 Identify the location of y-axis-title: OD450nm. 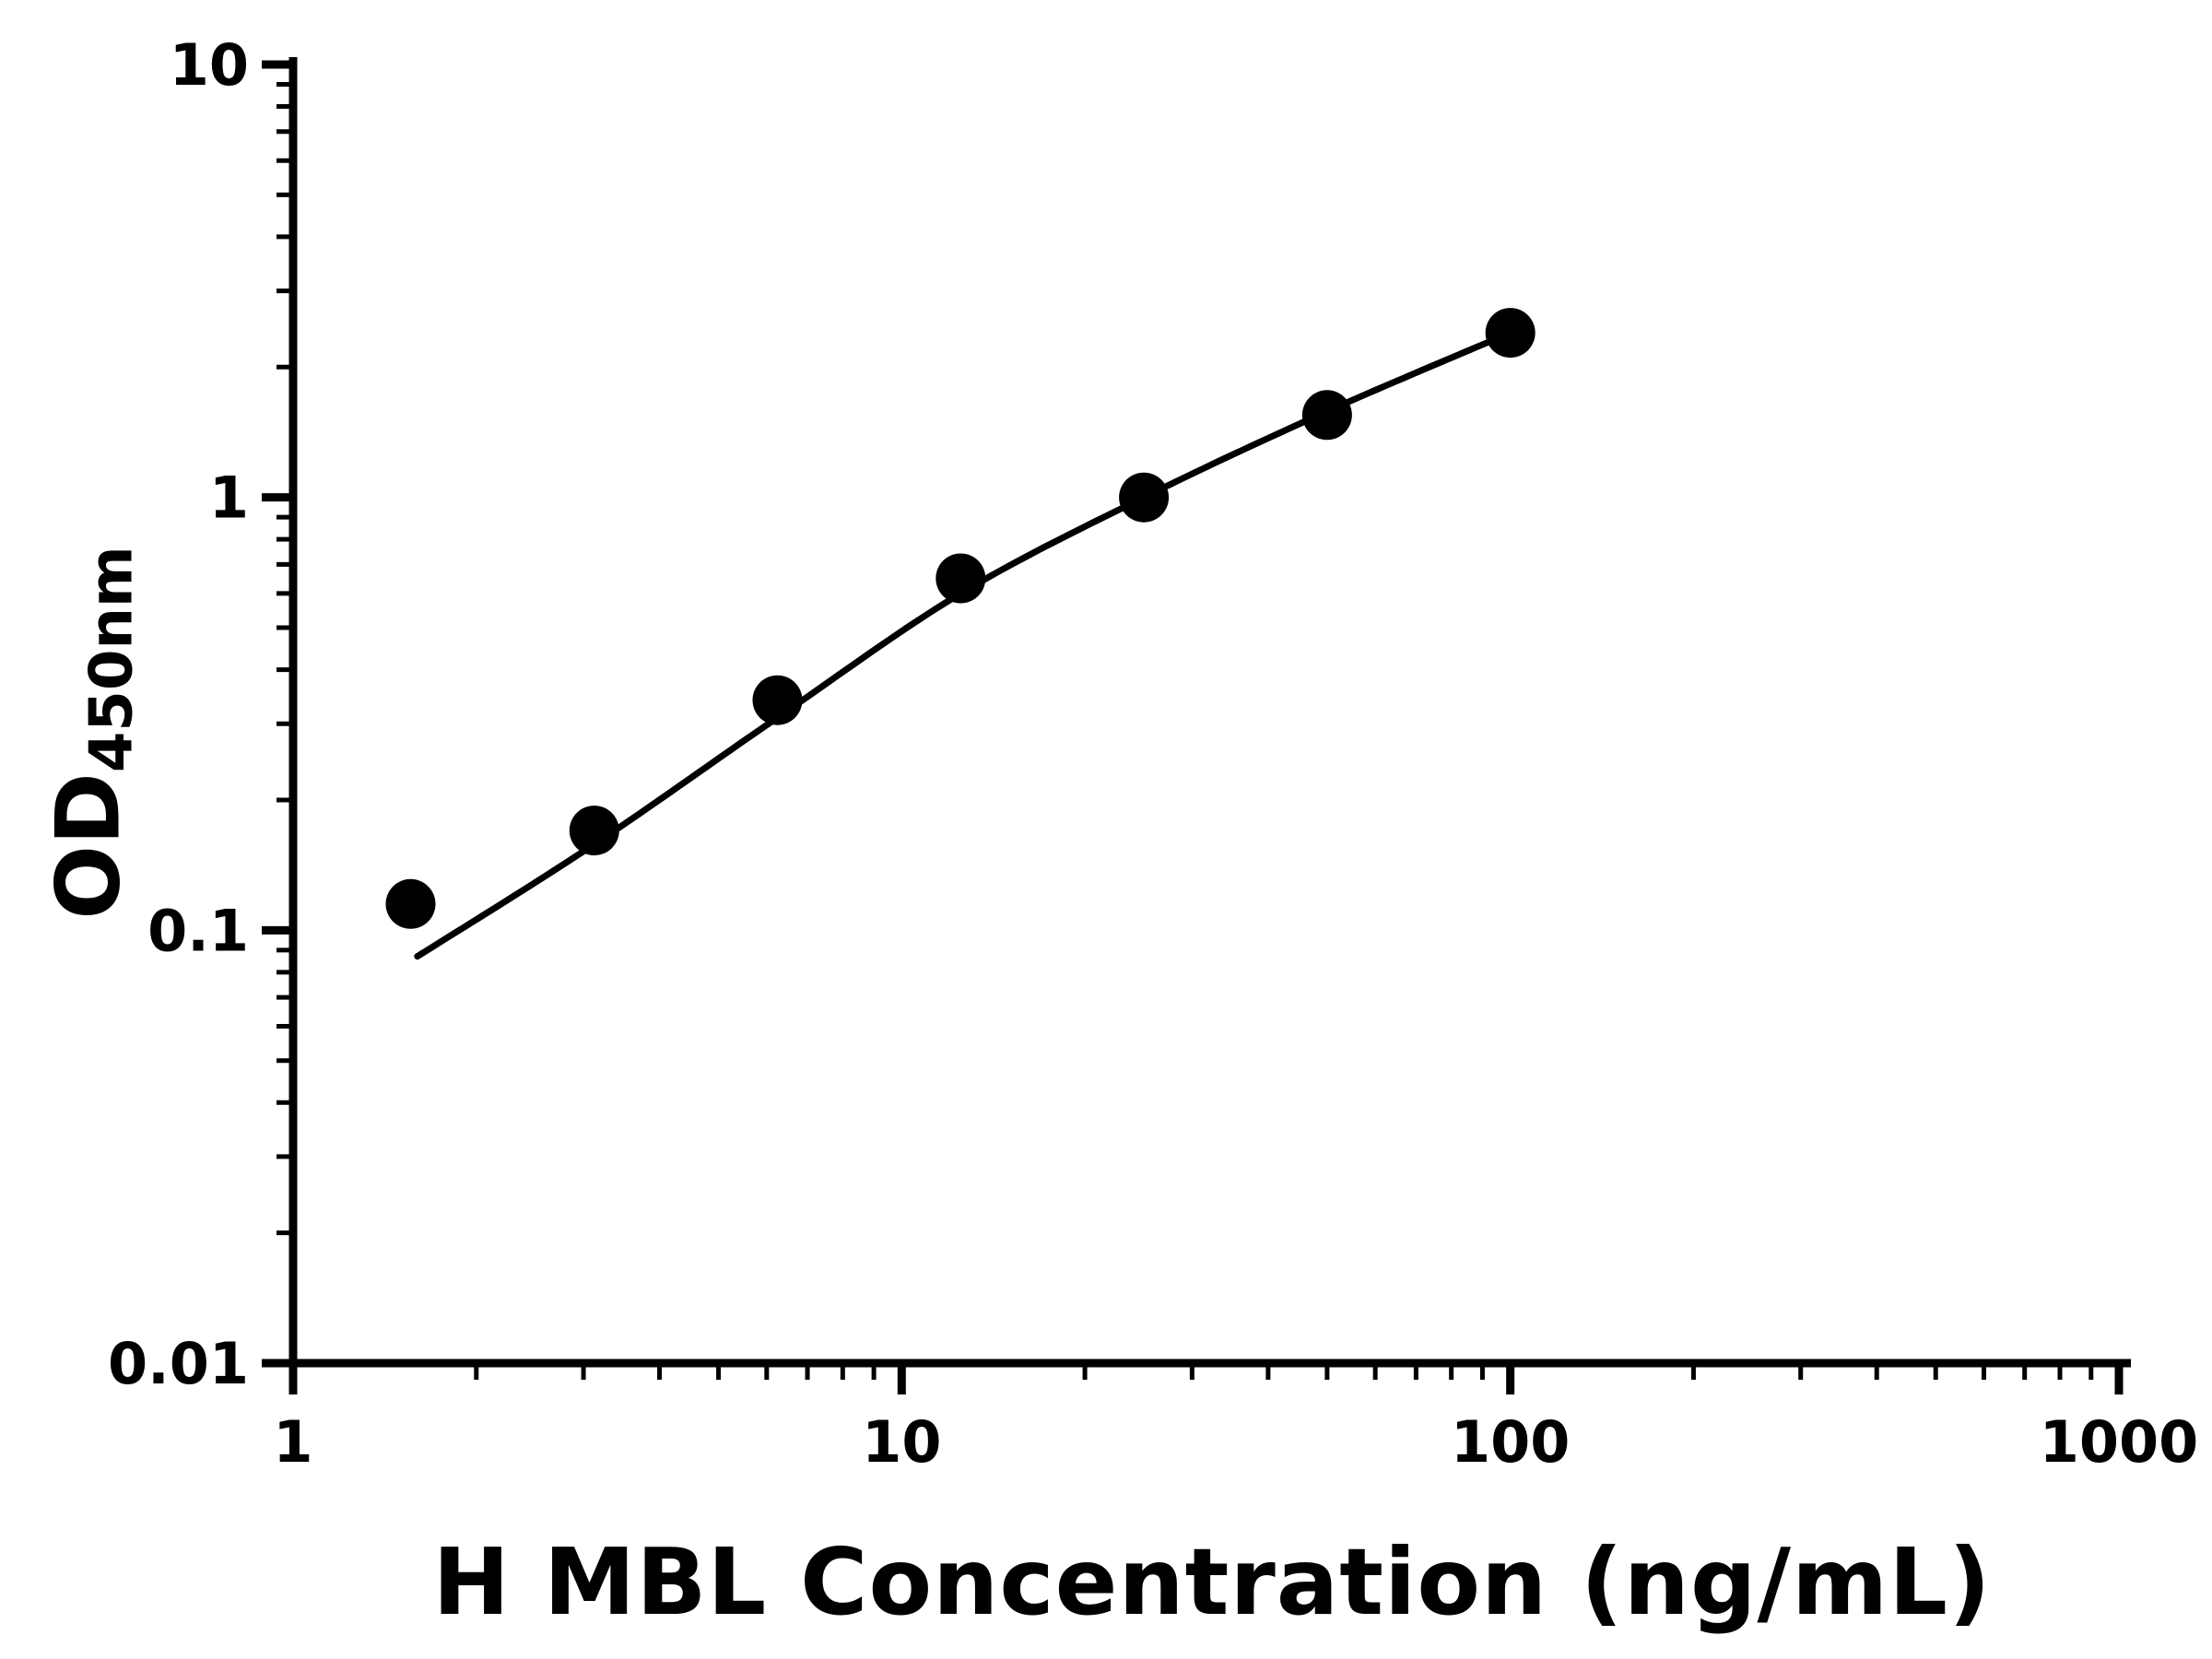
(93, 732).